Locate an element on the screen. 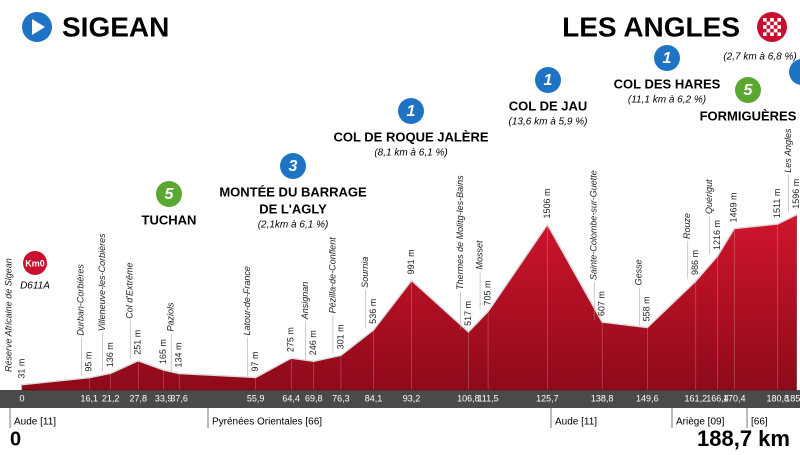 This screenshot has width=800, height=455. finish-distance: 188,7 km is located at coordinates (743, 438).